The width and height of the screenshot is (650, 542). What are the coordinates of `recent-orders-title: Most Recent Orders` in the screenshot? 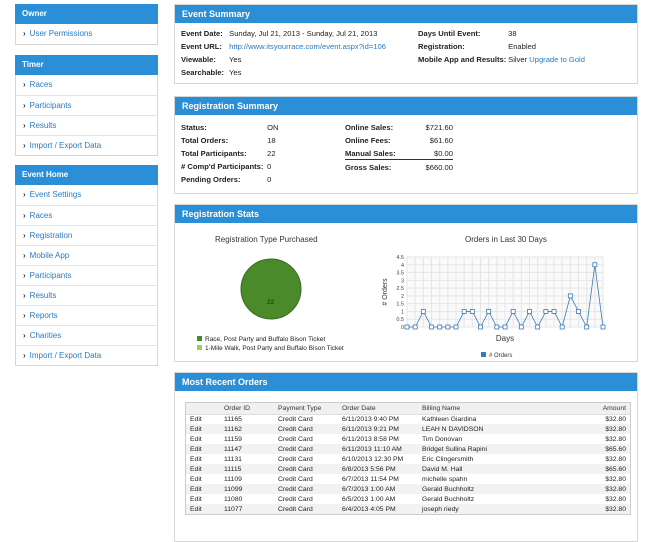 It's located at (406, 382).